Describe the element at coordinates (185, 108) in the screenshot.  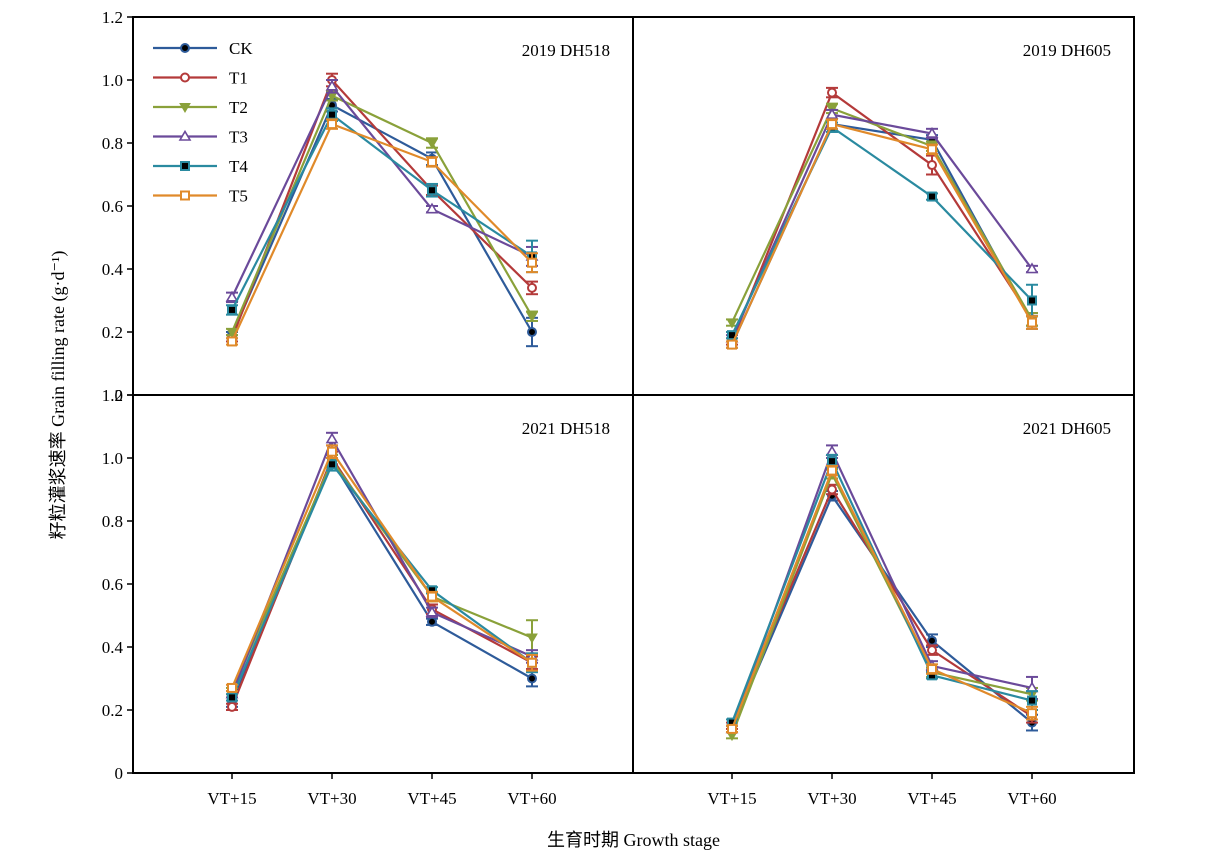
I see `legend-marker-t2` at that location.